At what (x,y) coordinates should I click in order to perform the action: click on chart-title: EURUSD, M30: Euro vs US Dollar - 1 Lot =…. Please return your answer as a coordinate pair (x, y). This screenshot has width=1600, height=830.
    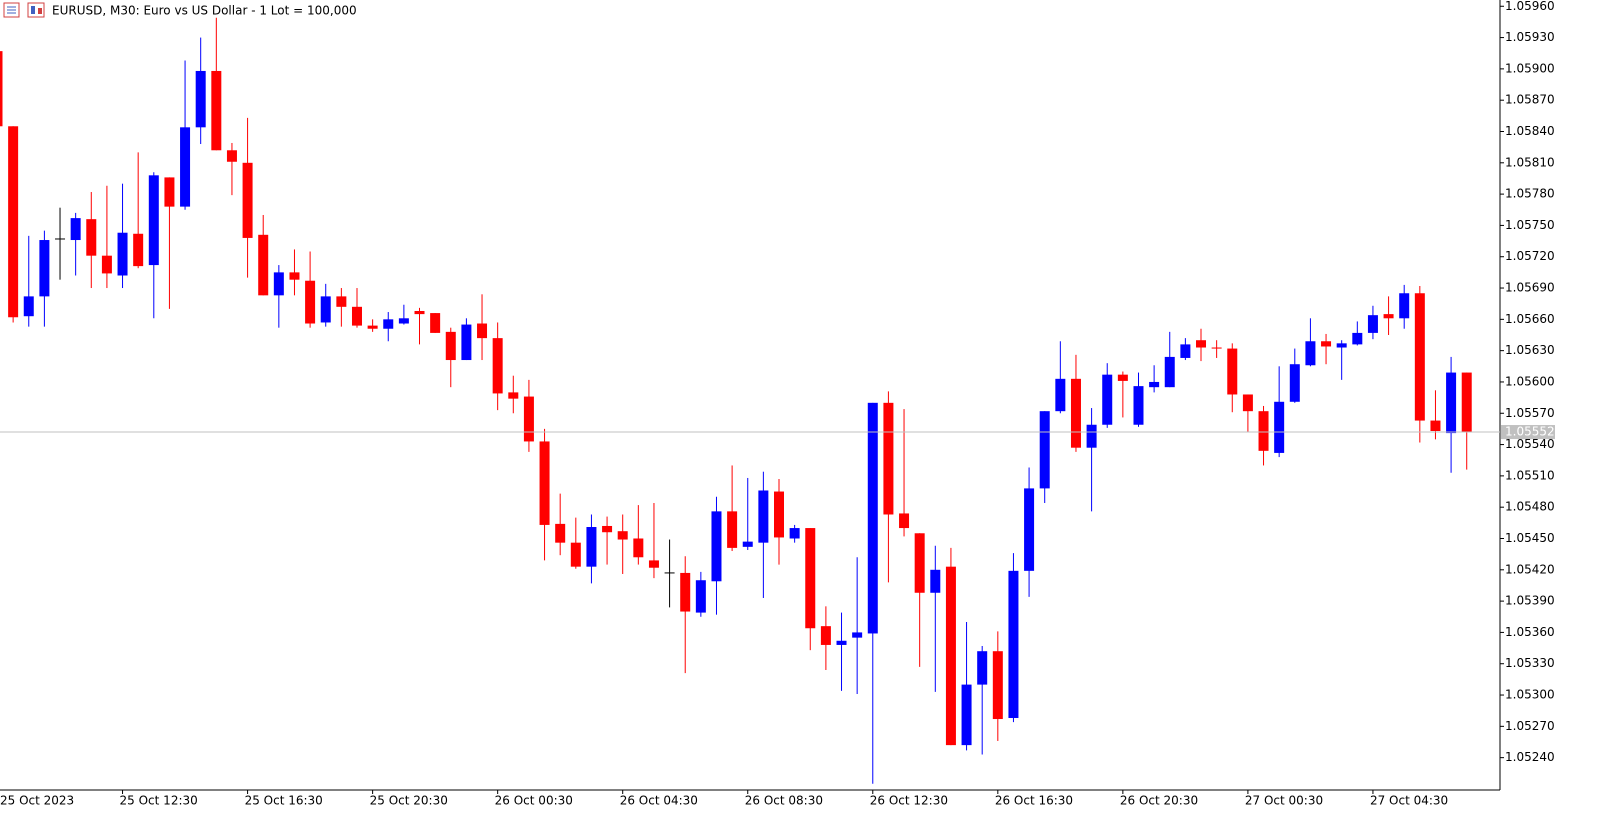
    Looking at the image, I should click on (204, 11).